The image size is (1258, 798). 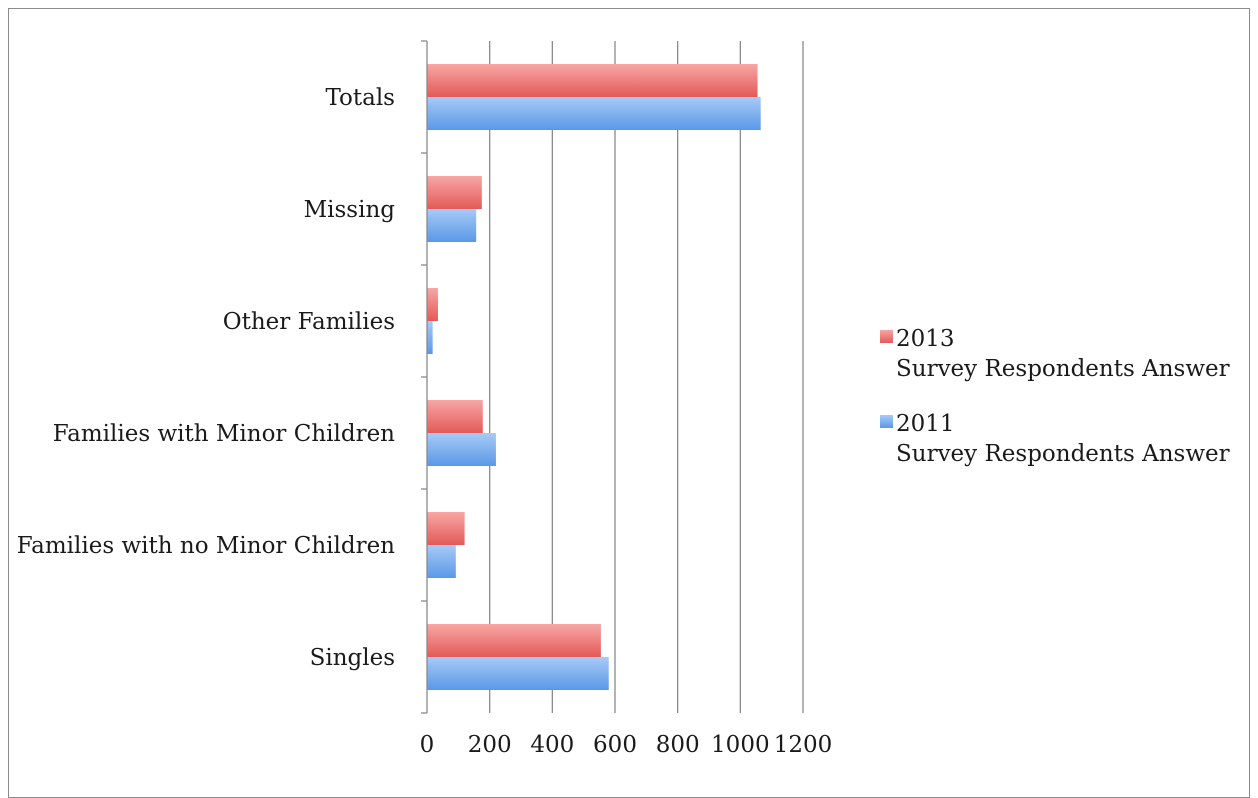 I want to click on x-tick-label: 0, so click(x=427, y=745).